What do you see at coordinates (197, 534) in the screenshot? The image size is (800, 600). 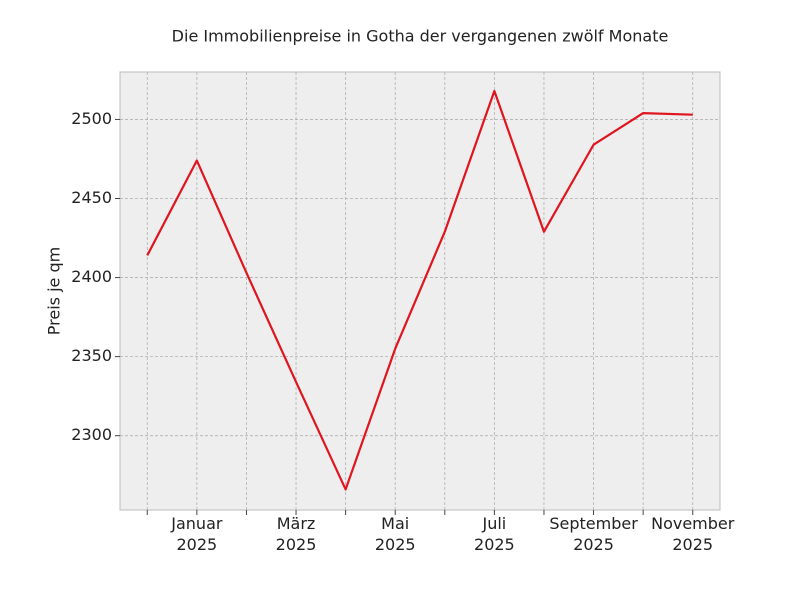 I see `x-tick-label: Januar 2025` at bounding box center [197, 534].